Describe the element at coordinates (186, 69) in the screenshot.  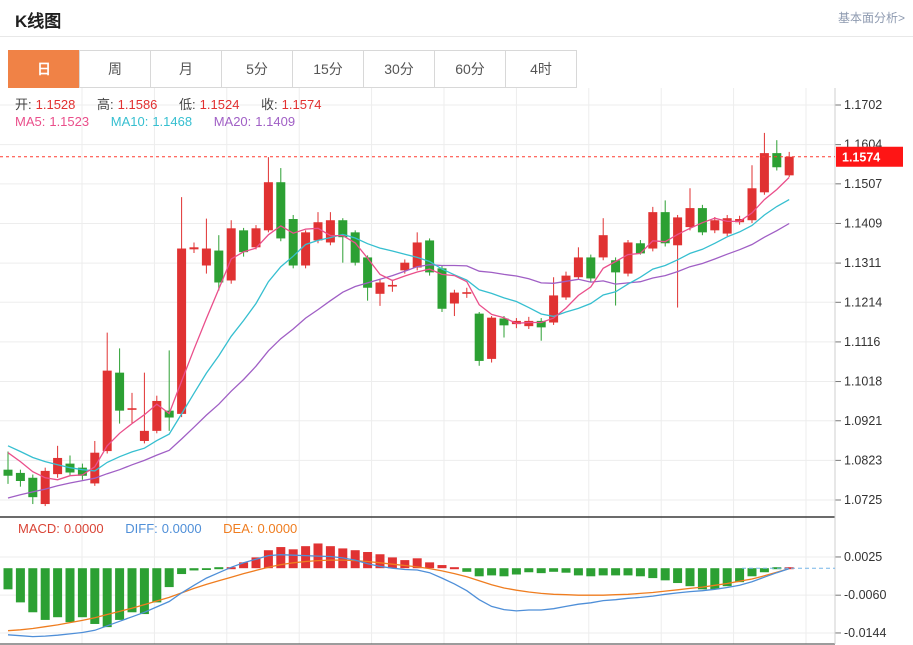
I see `tab-month: 月` at that location.